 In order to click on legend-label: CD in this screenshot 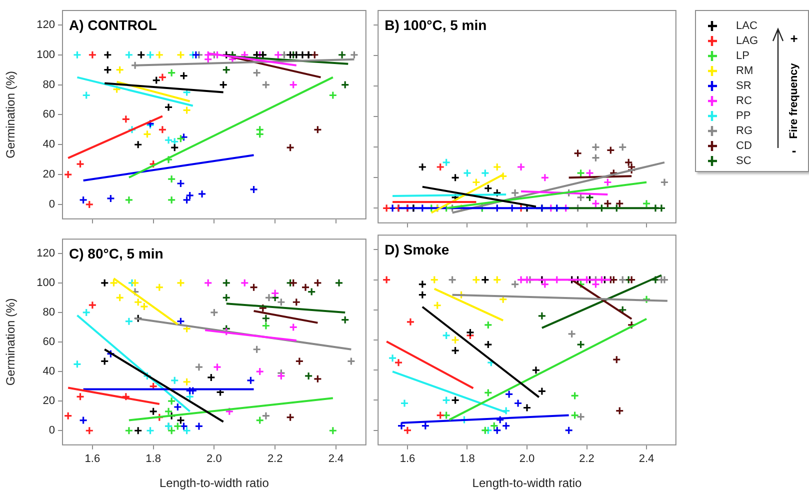, I will do `click(744, 146)`.